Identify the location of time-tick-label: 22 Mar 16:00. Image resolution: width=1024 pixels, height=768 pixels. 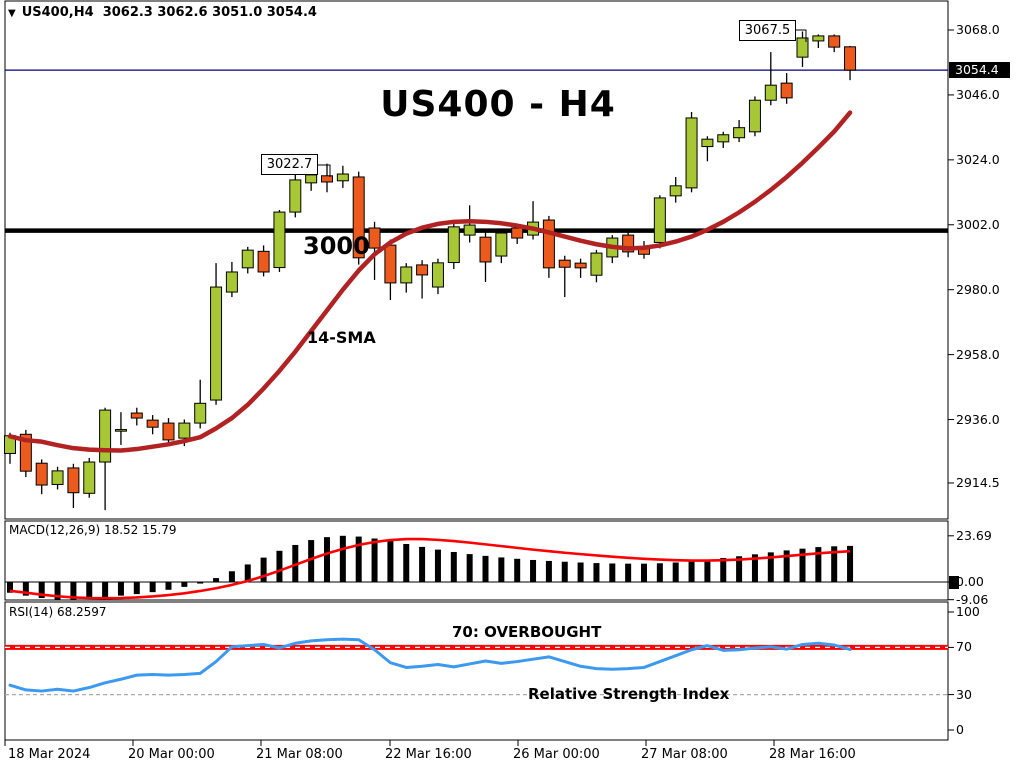
(428, 754).